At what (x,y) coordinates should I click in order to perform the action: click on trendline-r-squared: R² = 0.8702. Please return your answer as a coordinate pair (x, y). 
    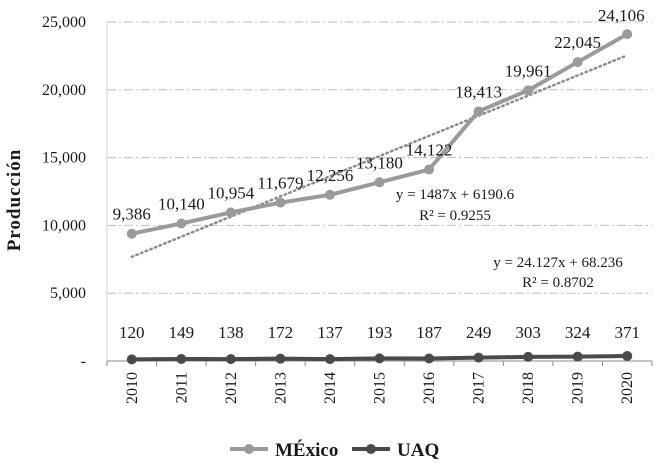
    Looking at the image, I should click on (558, 283).